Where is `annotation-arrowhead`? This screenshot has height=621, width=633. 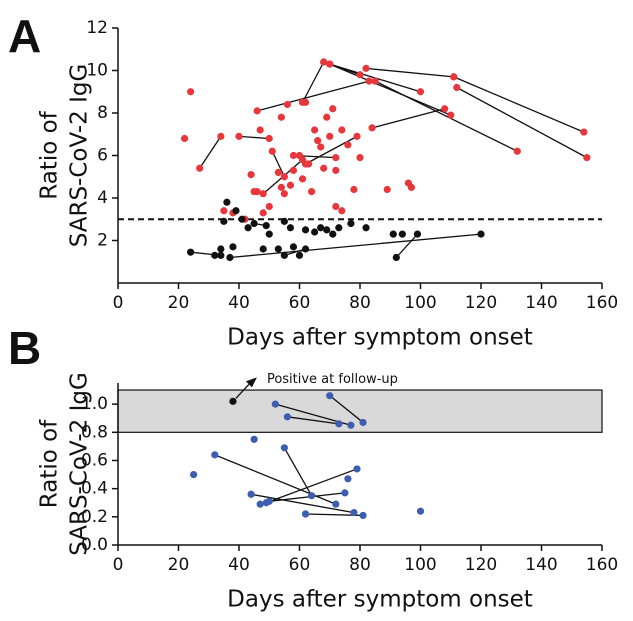 annotation-arrowhead is located at coordinates (251, 382).